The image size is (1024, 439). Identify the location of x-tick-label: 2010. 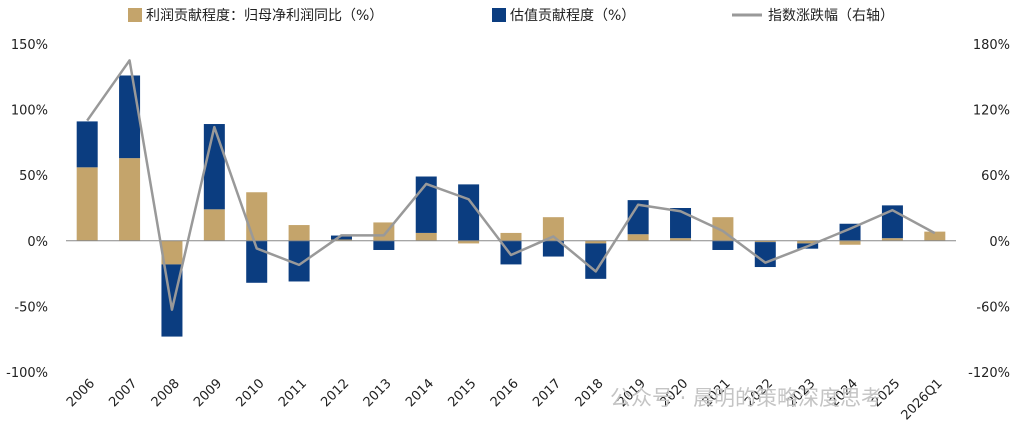
(251, 393).